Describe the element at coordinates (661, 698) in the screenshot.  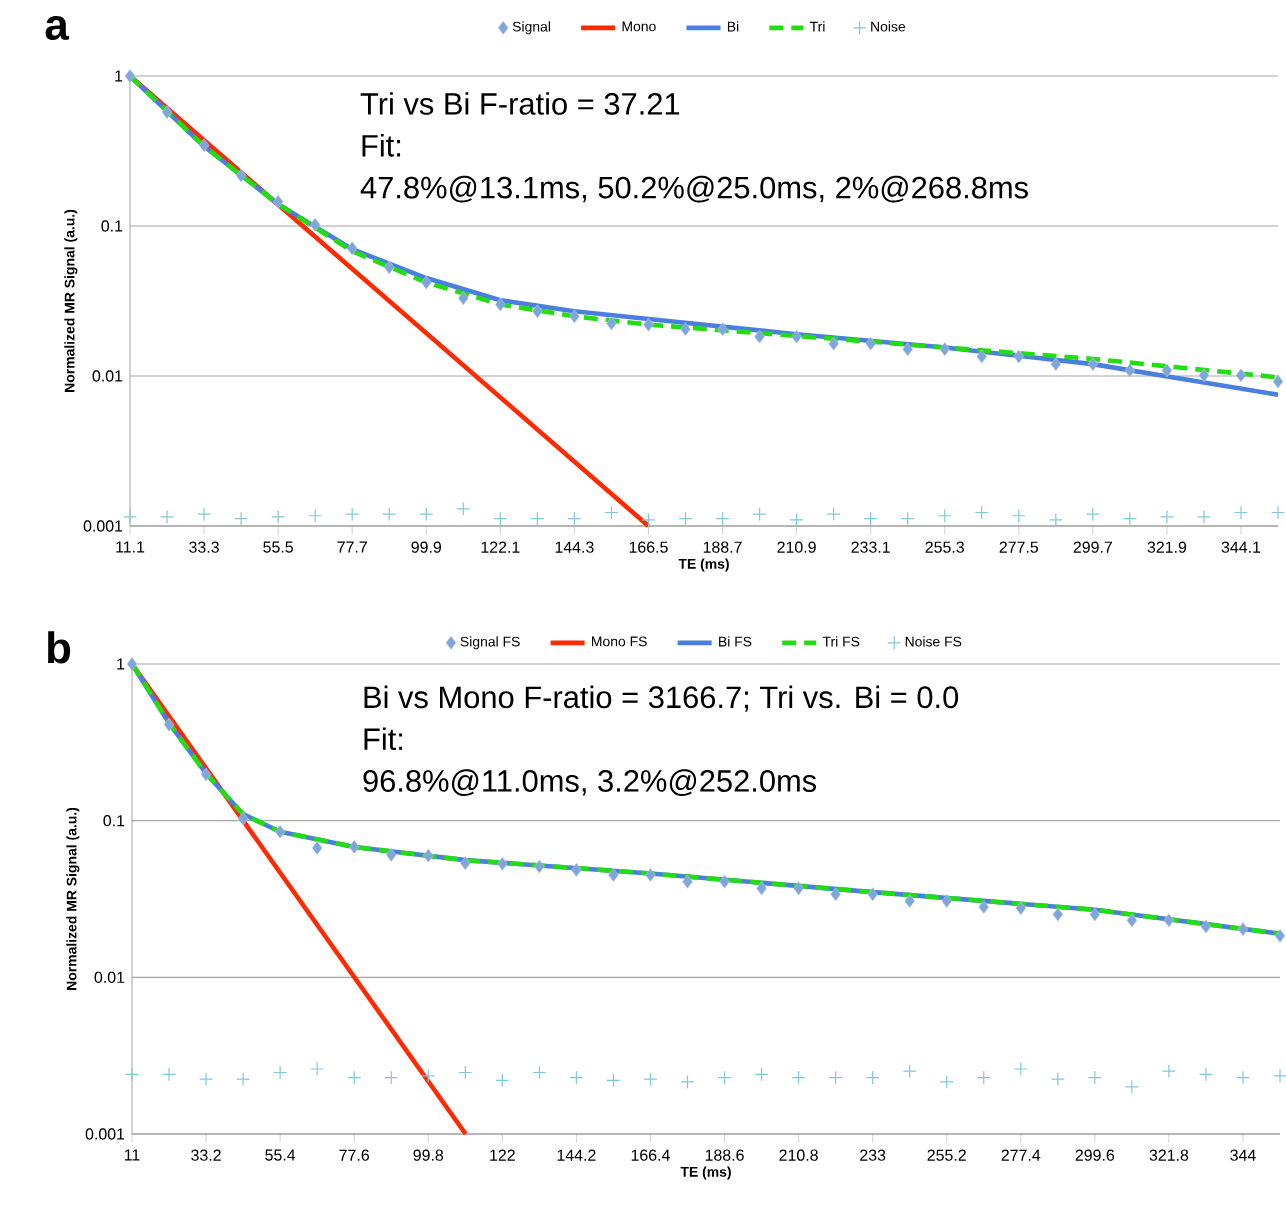
I see `annotation: Bi vs Mono F-ratio = 3166.7; Tri vs. Bi = 0.0` at that location.